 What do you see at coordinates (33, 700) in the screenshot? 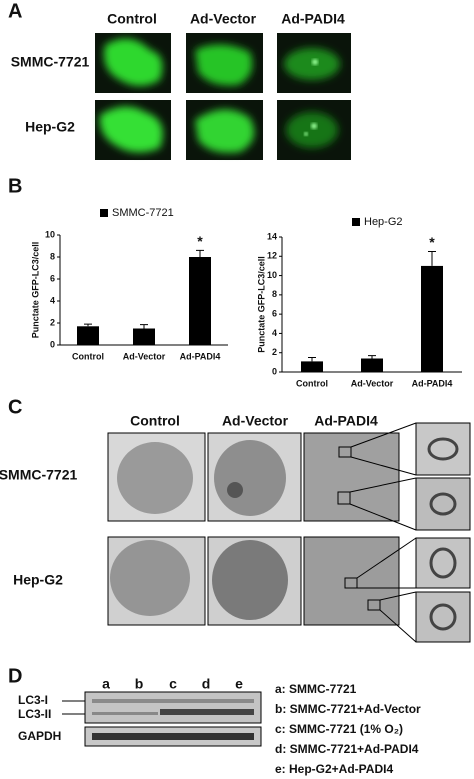
I see `band-label: LC3-I` at bounding box center [33, 700].